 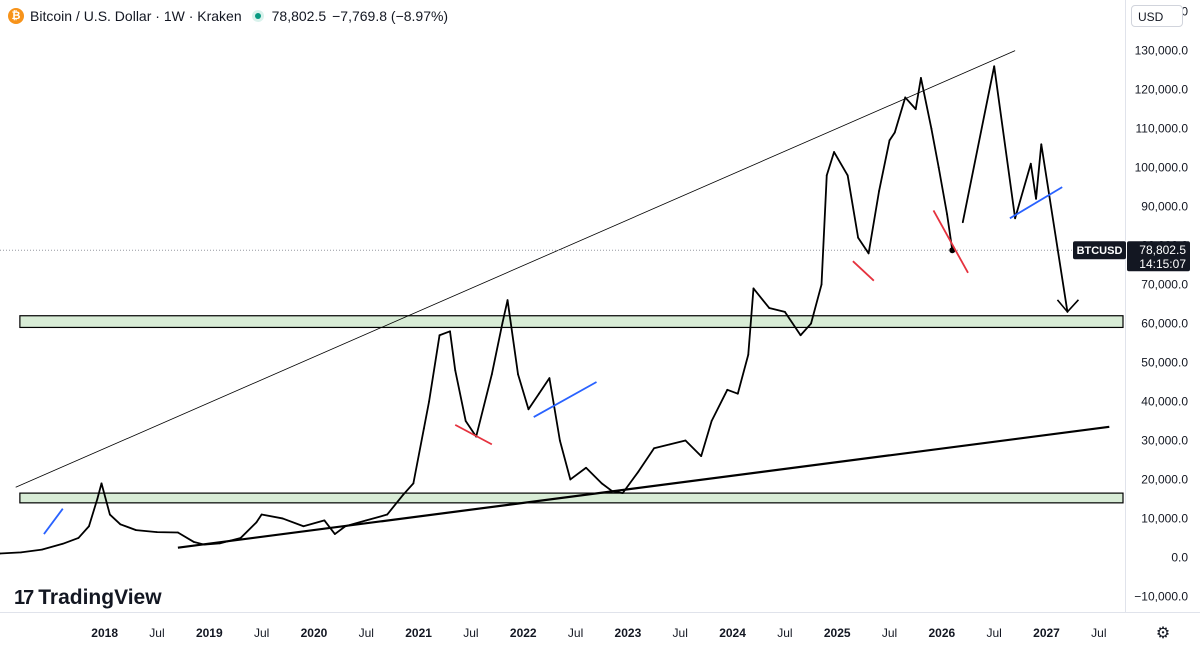 I want to click on currency-selector: USD, so click(x=1157, y=16).